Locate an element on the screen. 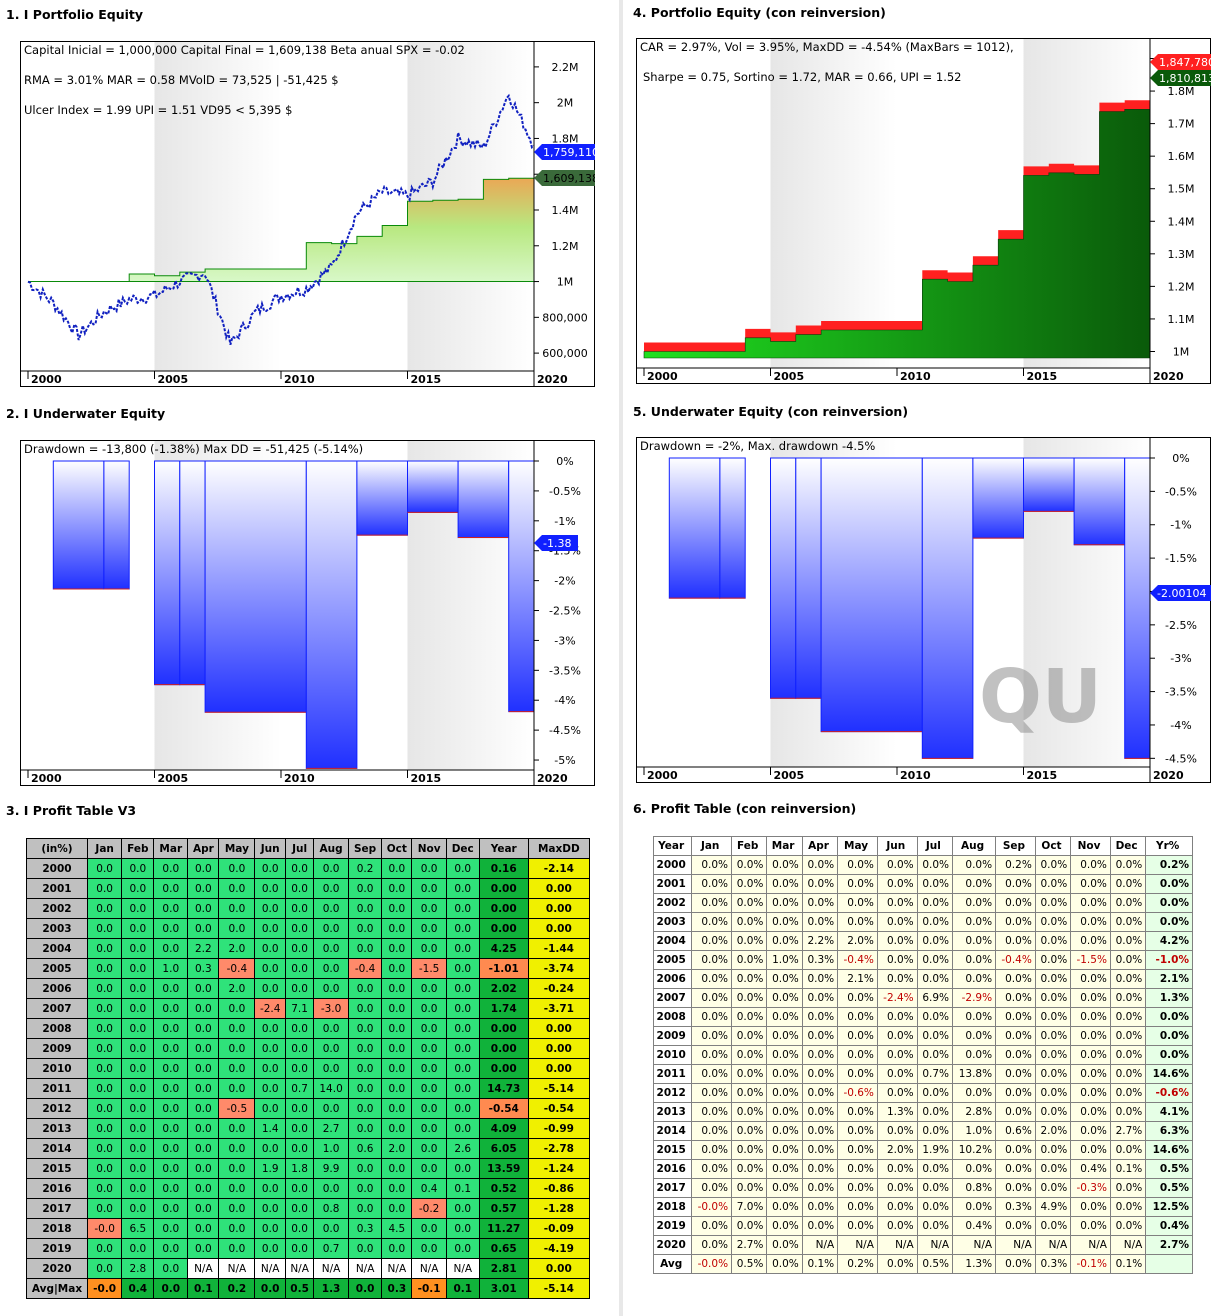 The width and height of the screenshot is (1229, 1316). table-cell: -2.4% is located at coordinates (897, 998).